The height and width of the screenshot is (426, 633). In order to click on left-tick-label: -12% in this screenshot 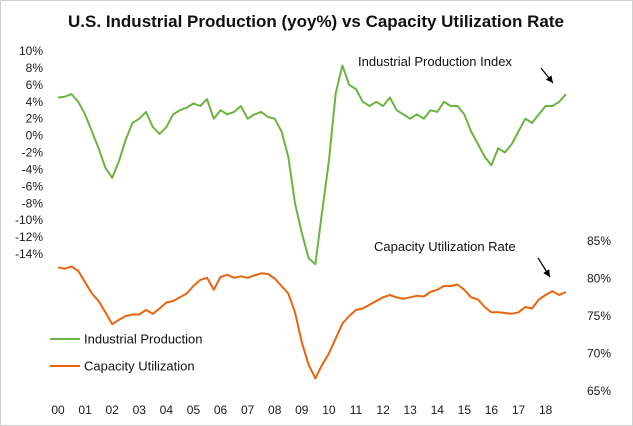, I will do `click(29, 237)`.